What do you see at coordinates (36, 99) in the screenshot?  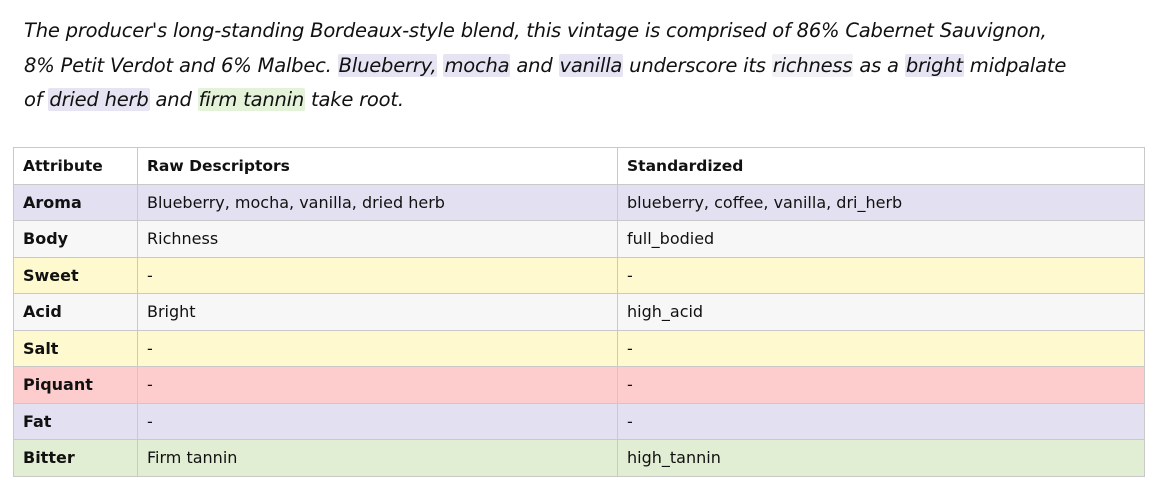 I see `review-text-segment: of` at bounding box center [36, 99].